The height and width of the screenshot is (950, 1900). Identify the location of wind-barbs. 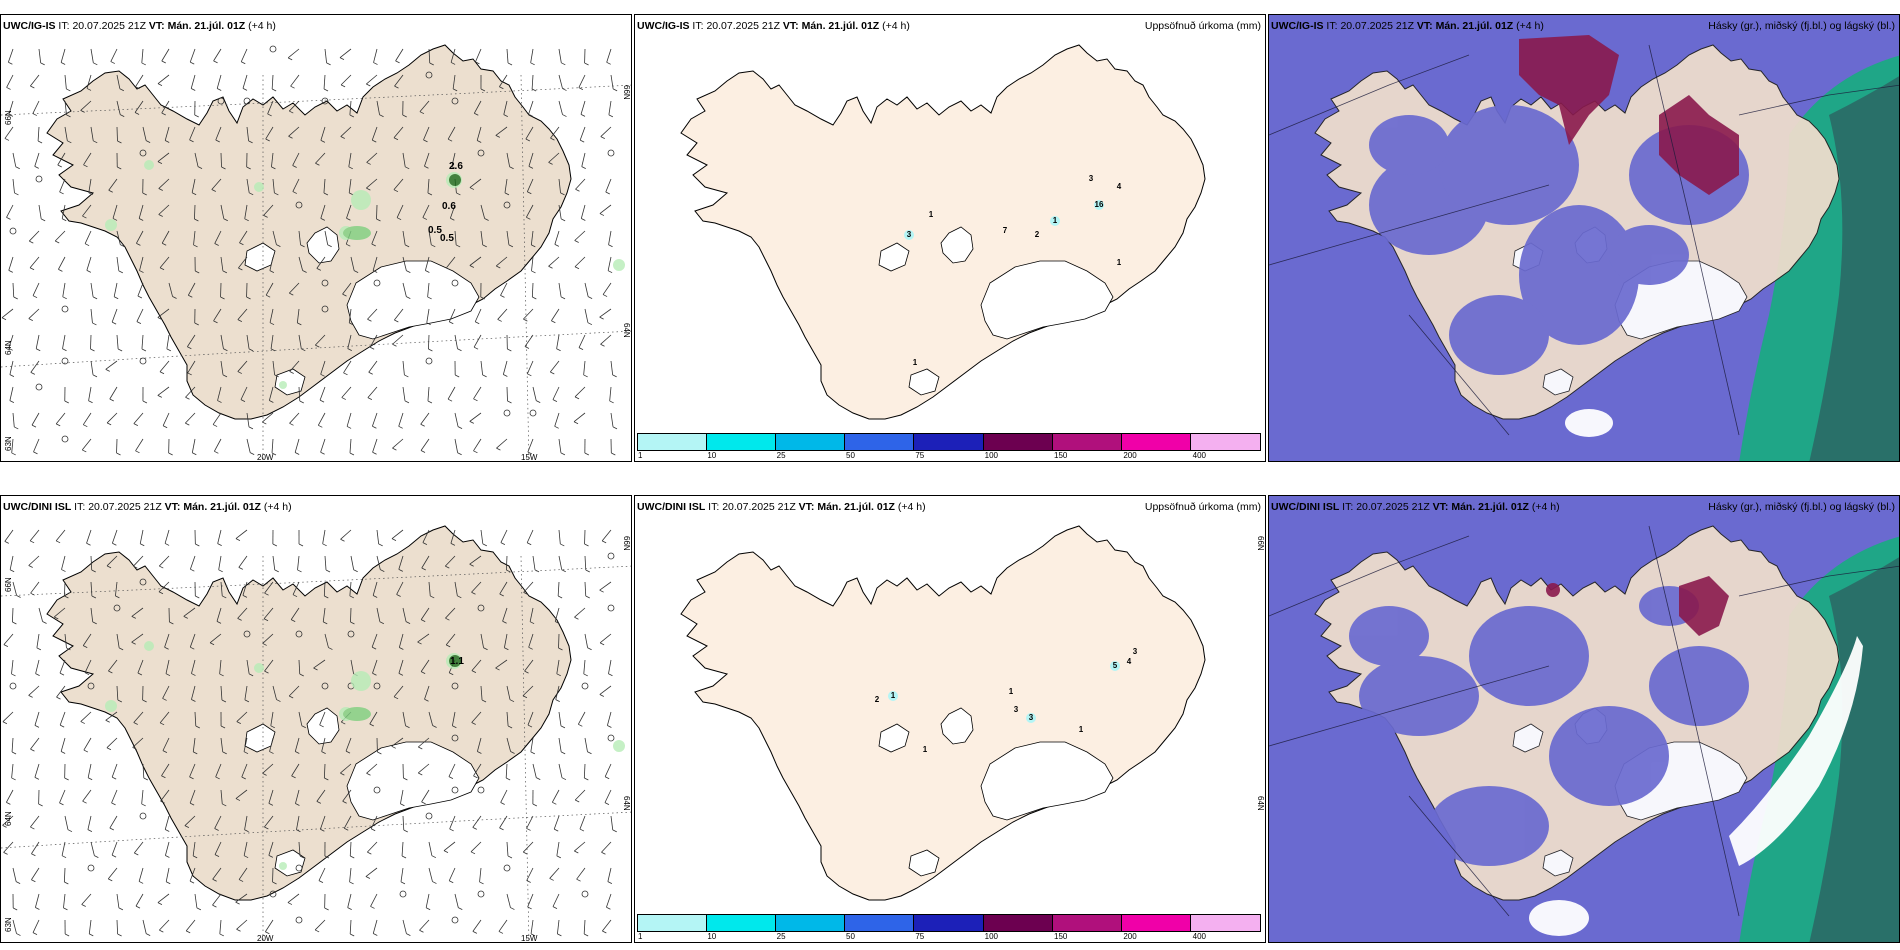
(309, 250).